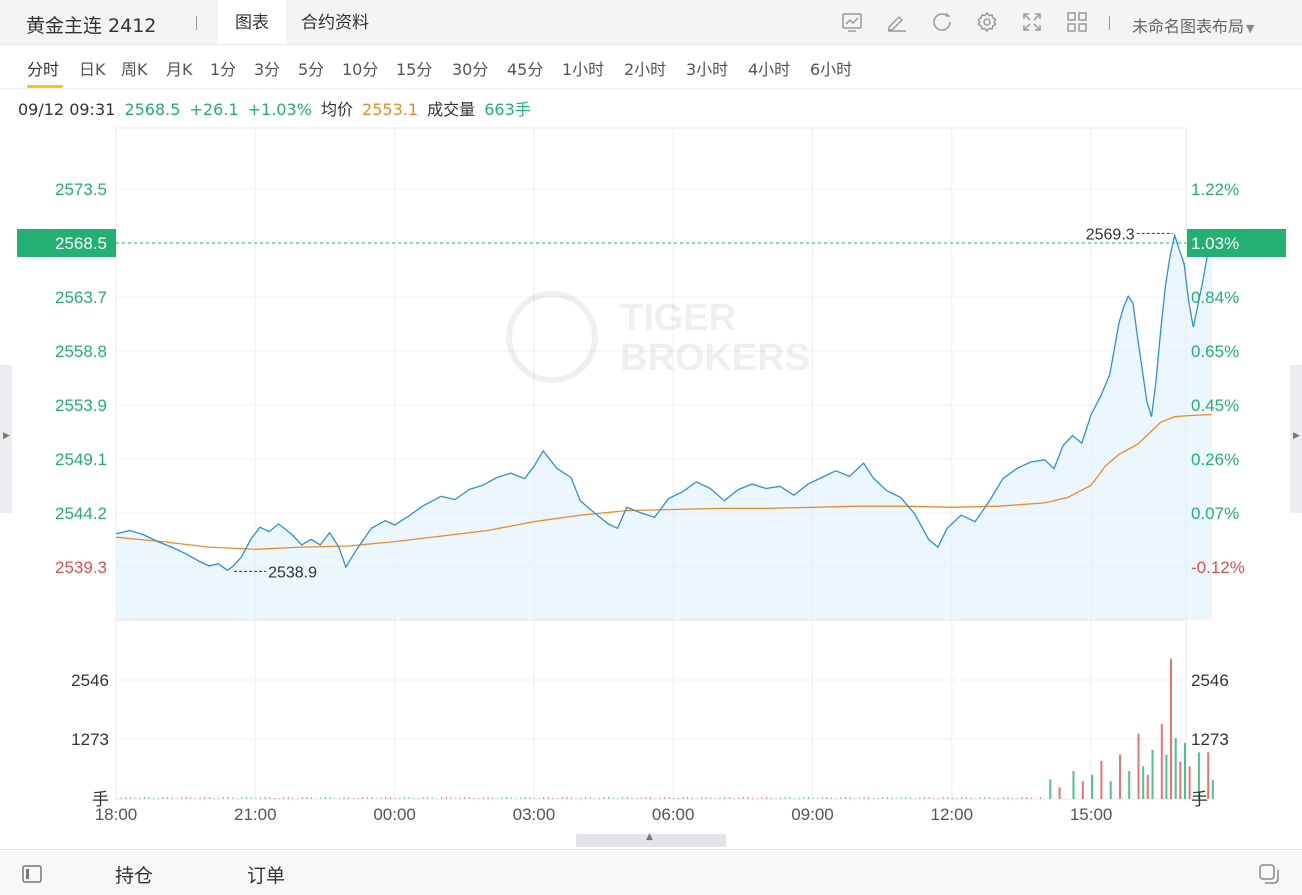  I want to click on period-month: 月K, so click(179, 69).